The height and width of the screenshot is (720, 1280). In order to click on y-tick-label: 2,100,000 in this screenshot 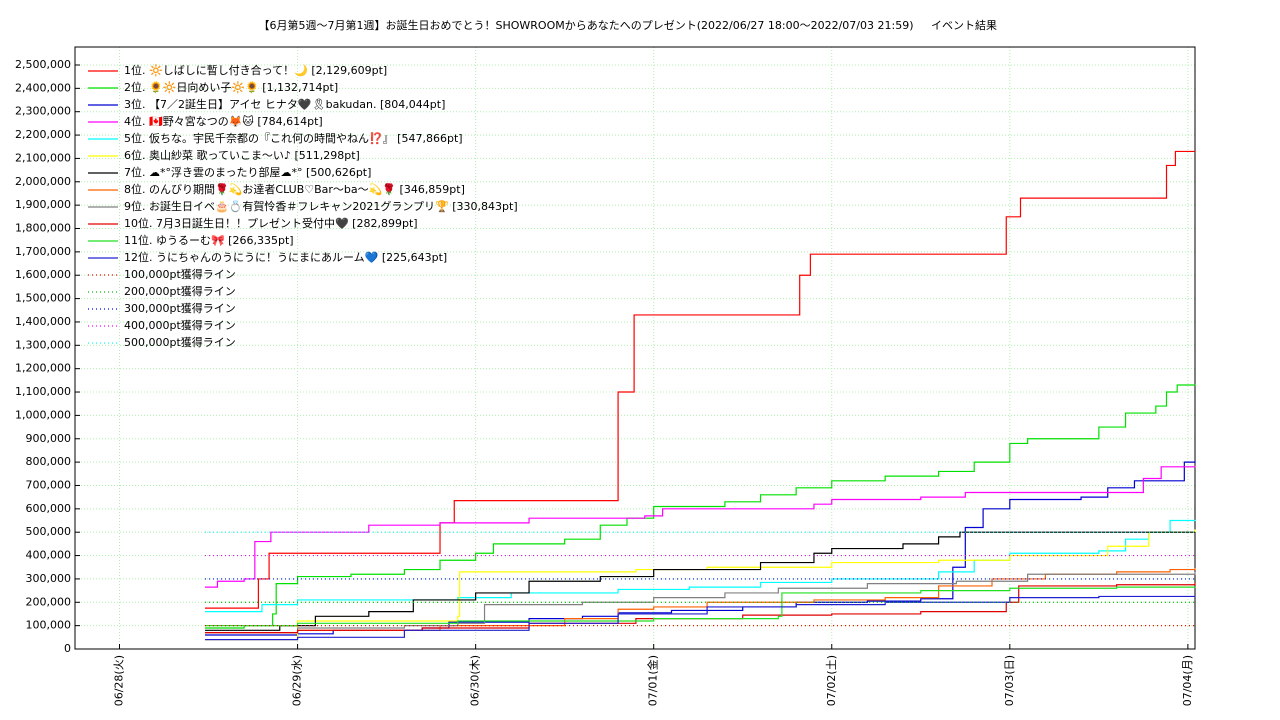, I will do `click(43, 157)`.